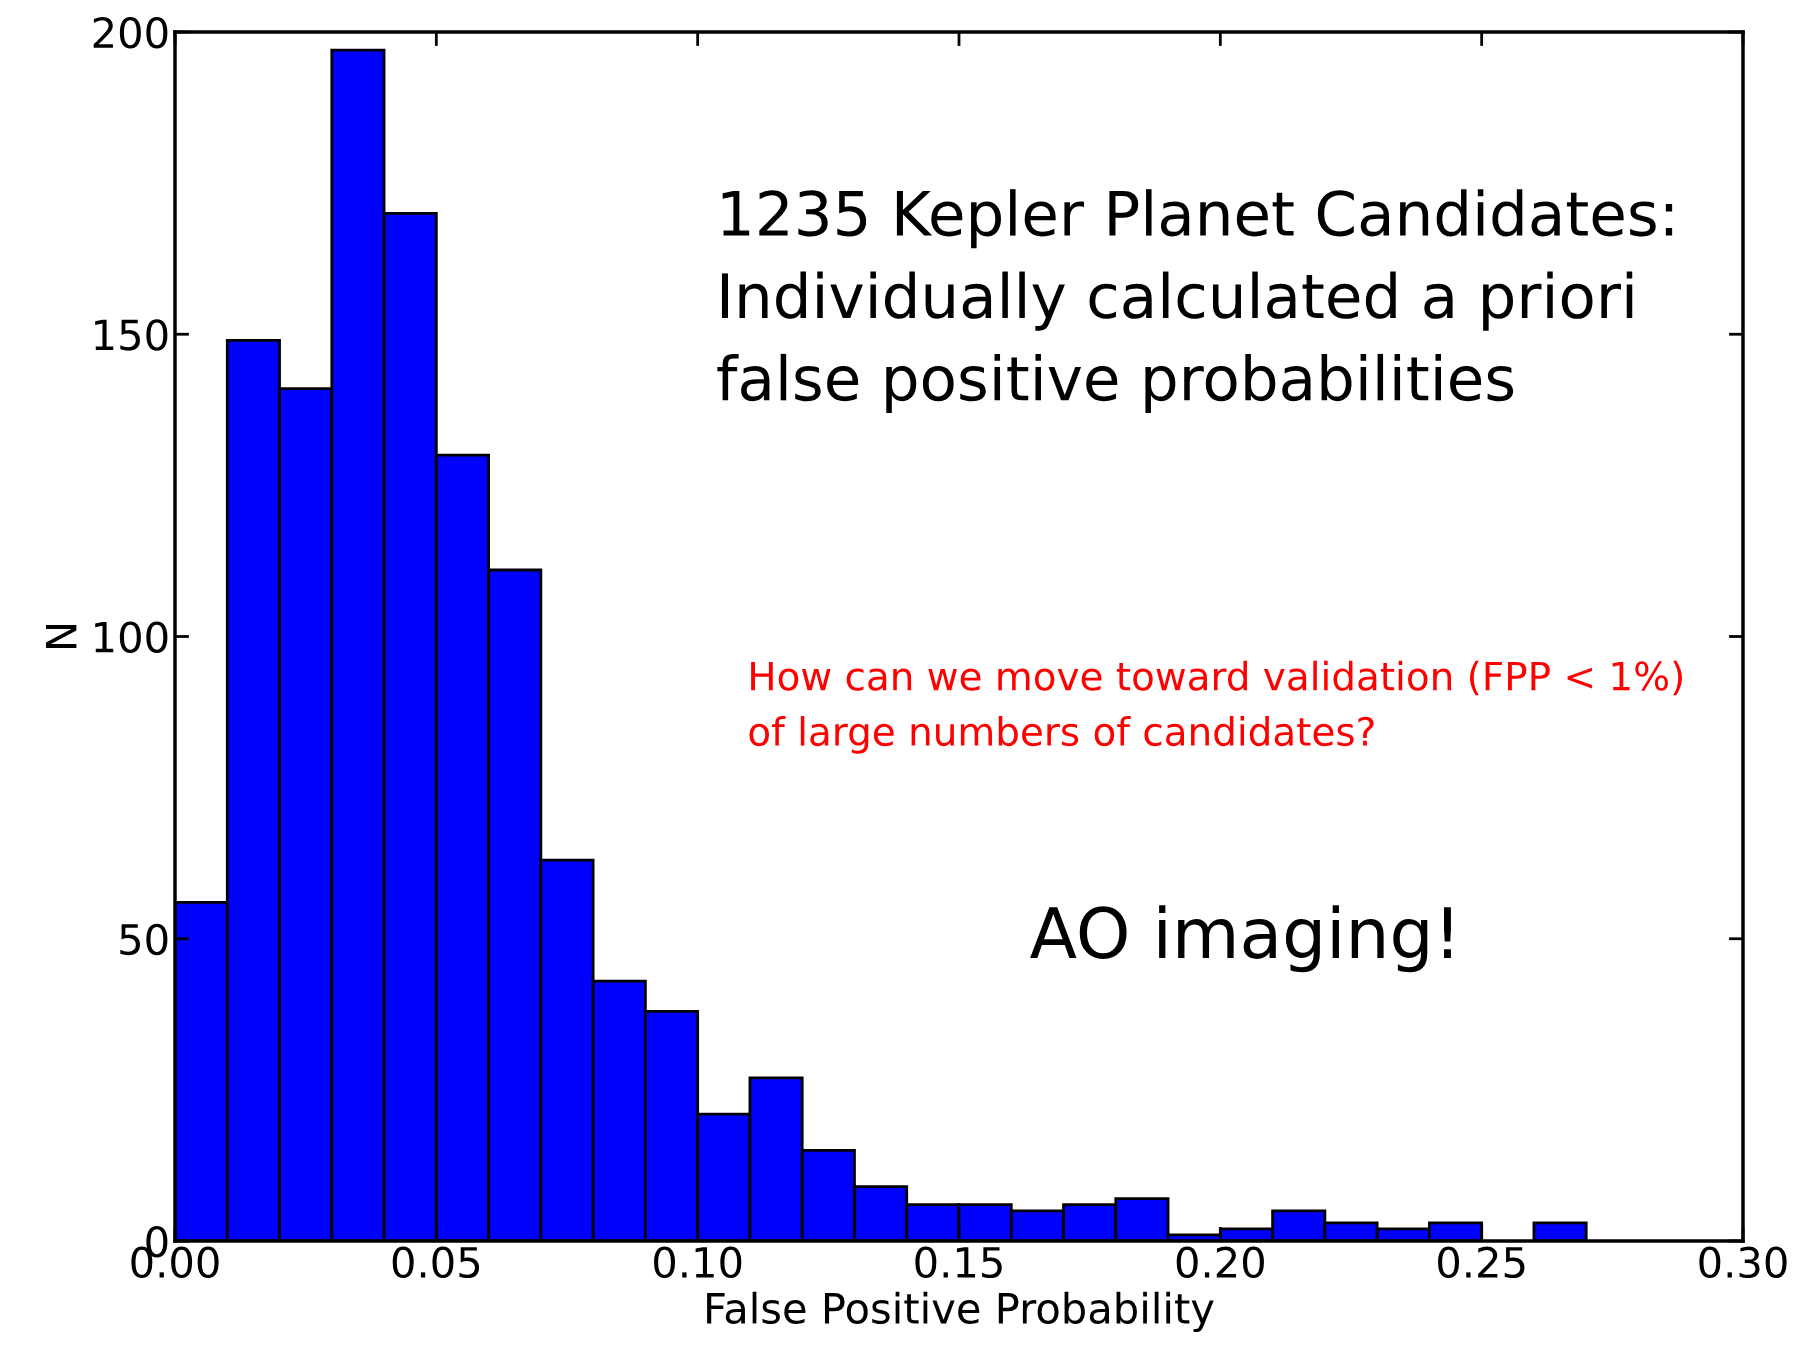 This screenshot has height=1359, width=1804. What do you see at coordinates (958, 1262) in the screenshot?
I see `x-tick-label: 0.15` at bounding box center [958, 1262].